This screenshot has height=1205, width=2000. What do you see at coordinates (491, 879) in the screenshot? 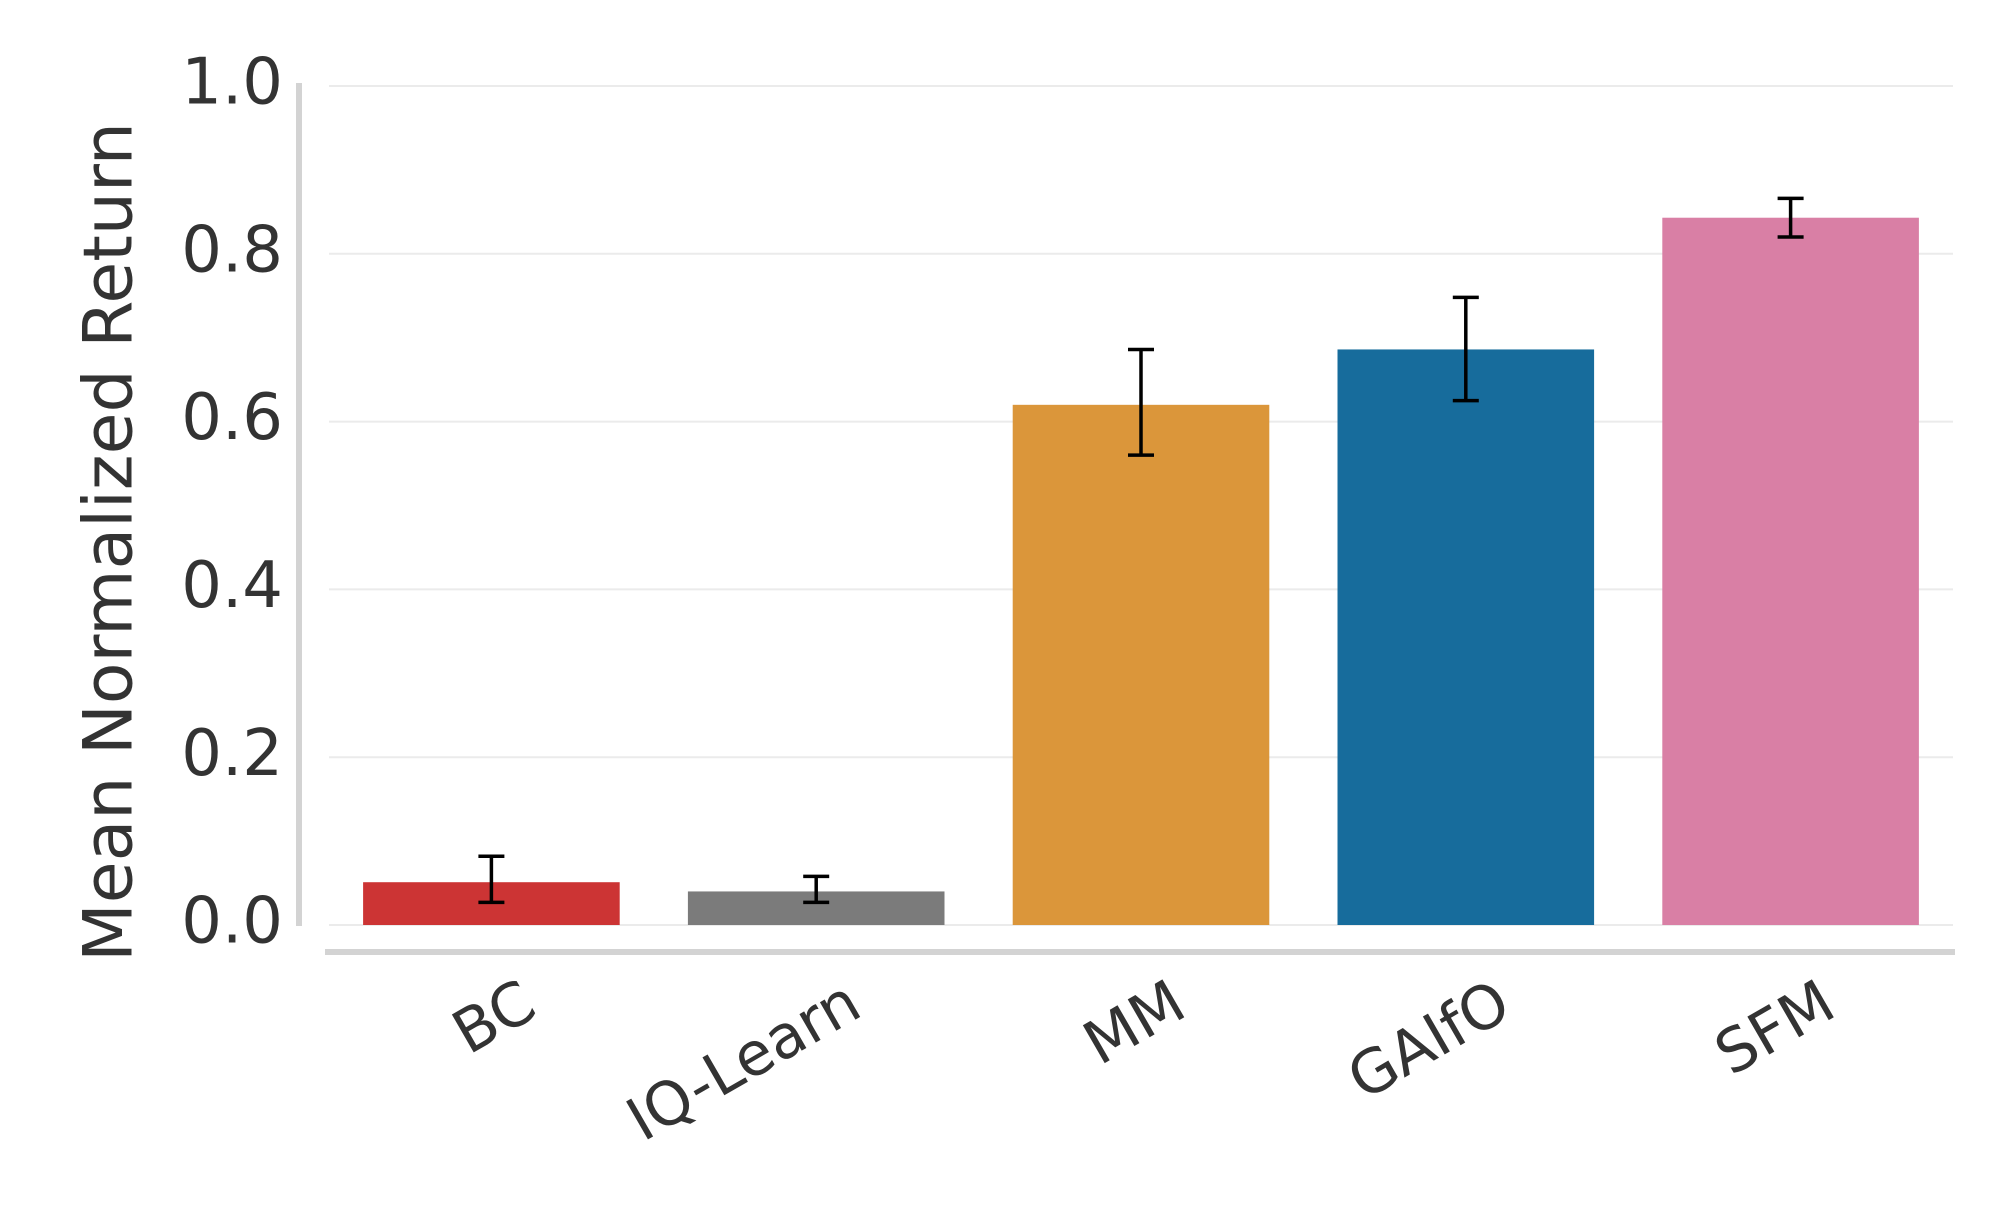
I see `error-bar-bc` at bounding box center [491, 879].